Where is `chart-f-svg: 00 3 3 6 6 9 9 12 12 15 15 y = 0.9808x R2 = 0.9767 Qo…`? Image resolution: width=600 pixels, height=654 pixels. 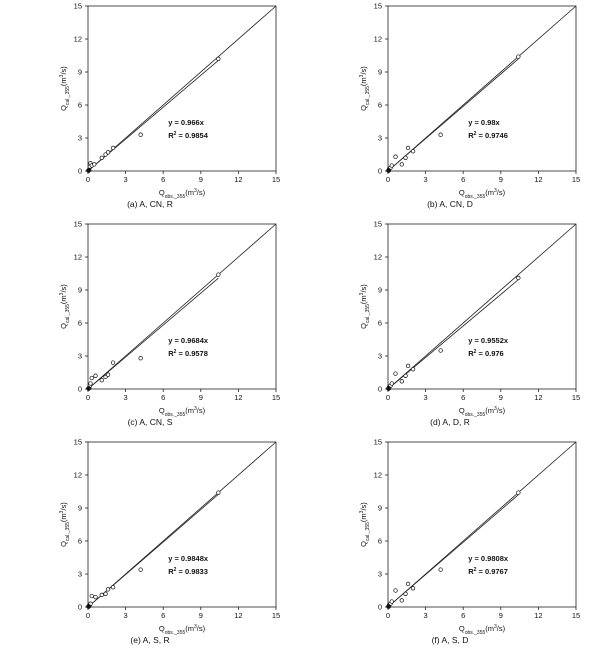 chart-f-svg: 00 3 3 6 6 9 9 12 12 15 15 y = 0.9808x R2 = 0.9767 Qo… is located at coordinates (469, 537).